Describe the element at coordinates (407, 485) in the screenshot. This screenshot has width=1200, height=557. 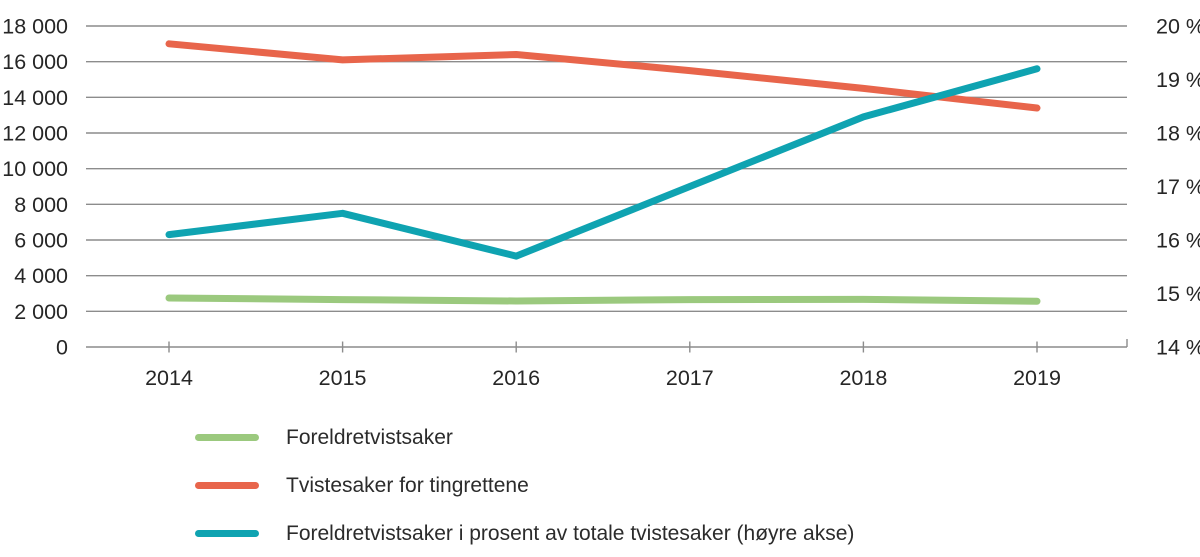
I see `legend-label: Tvistesaker for tingrettene` at that location.